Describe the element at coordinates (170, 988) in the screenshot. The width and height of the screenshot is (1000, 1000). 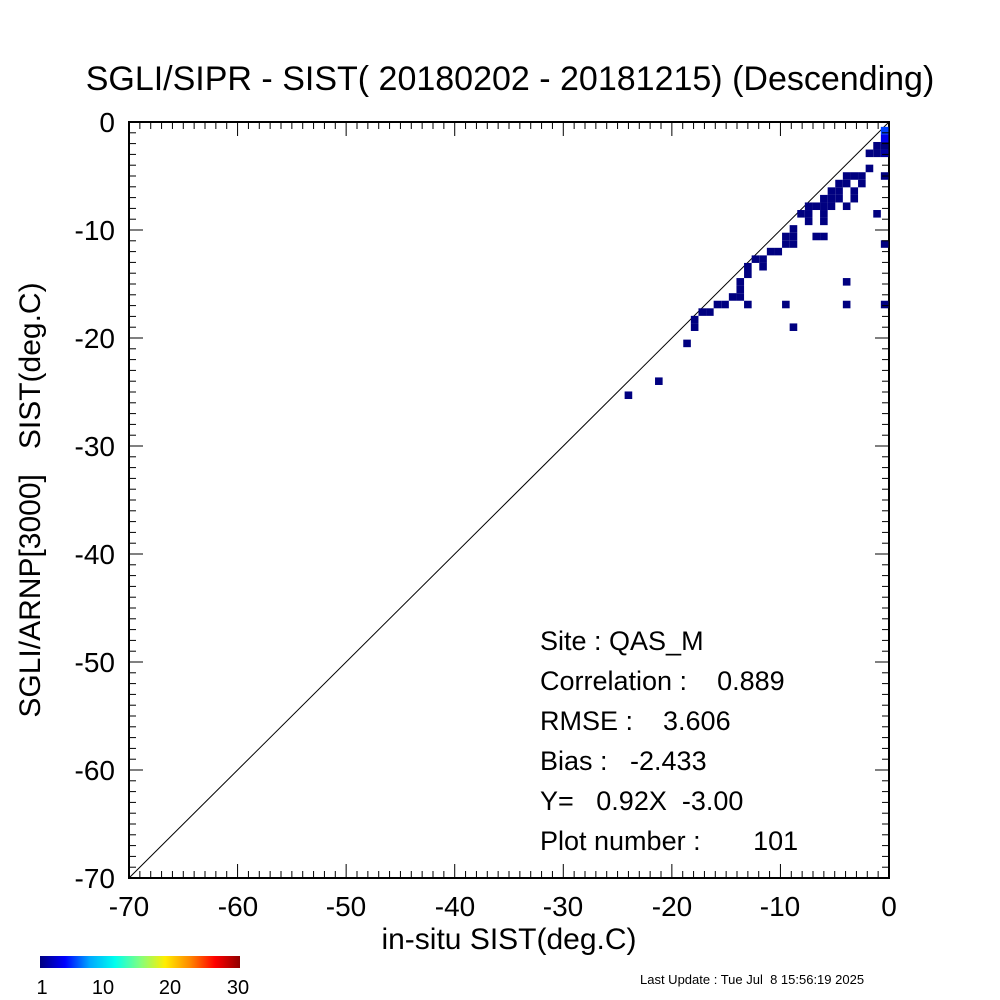
I see `colorbar-tick-label: 20` at that location.